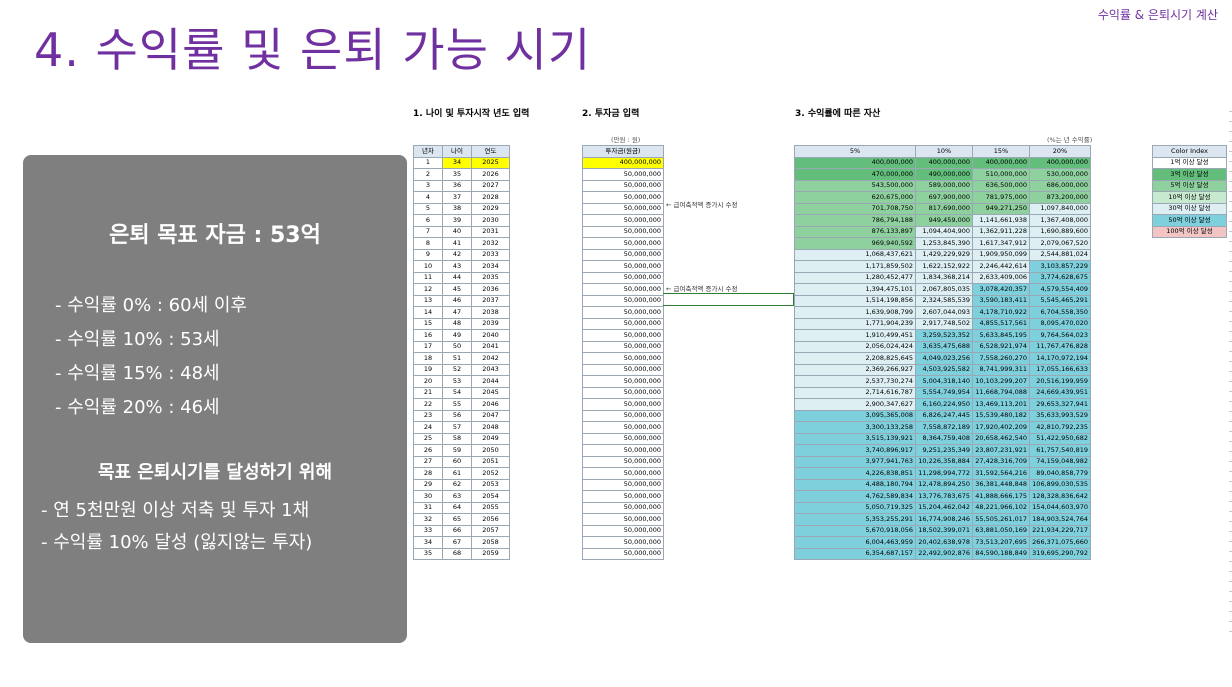 Image resolution: width=1232 pixels, height=687 pixels. I want to click on asset-cell-rate-10: 22,492,902,876, so click(944, 553).